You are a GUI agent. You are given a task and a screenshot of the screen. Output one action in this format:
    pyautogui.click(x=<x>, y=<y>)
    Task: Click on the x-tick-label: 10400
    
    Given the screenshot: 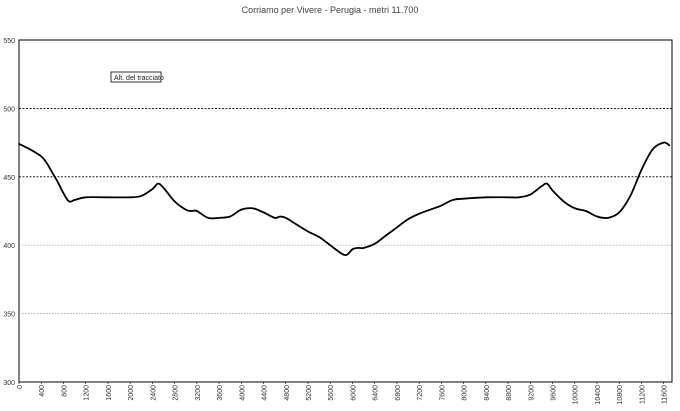 What is the action you would take?
    pyautogui.click(x=598, y=395)
    